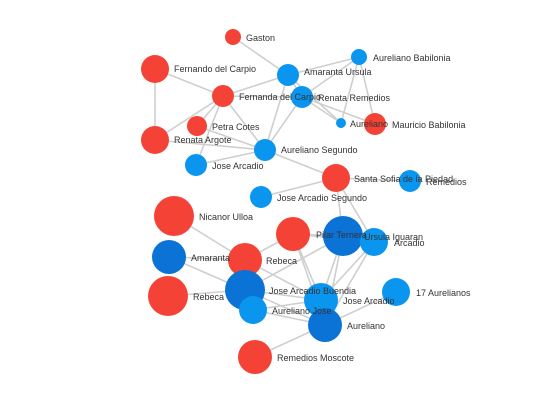 The width and height of the screenshot is (541, 403). Describe the element at coordinates (409, 243) in the screenshot. I see `node-label-arcadio: Arcadio` at that location.